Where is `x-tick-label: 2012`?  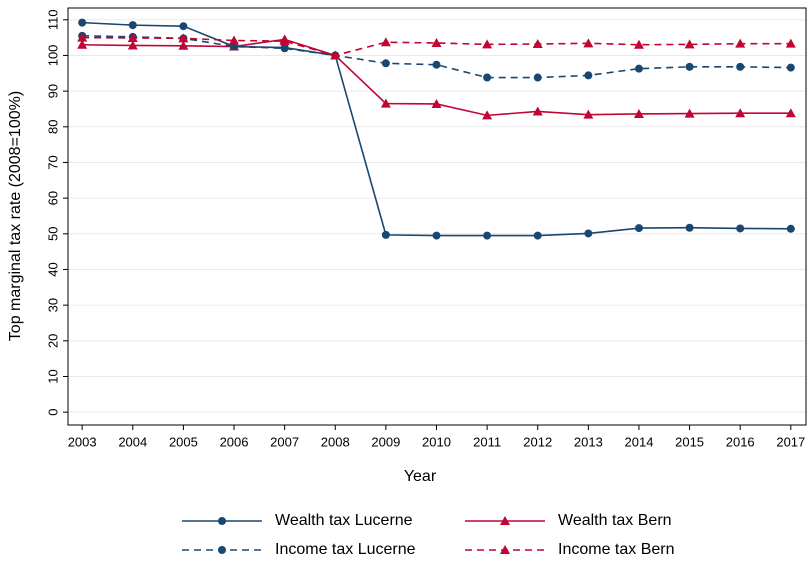 x-tick-label: 2012 is located at coordinates (537, 441).